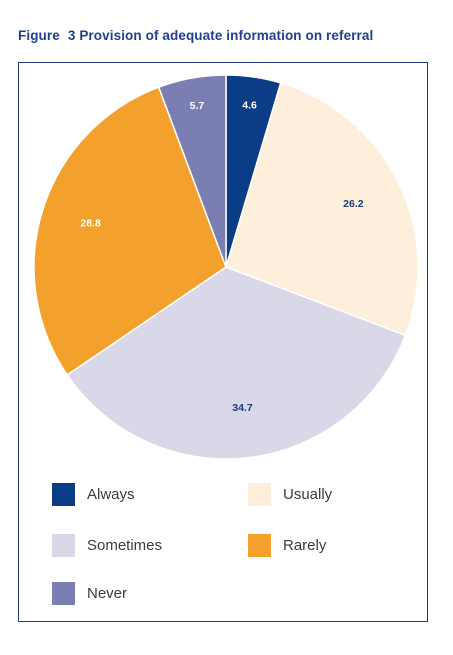 The height and width of the screenshot is (655, 453). I want to click on legend-item-rarely: Rarely, so click(287, 545).